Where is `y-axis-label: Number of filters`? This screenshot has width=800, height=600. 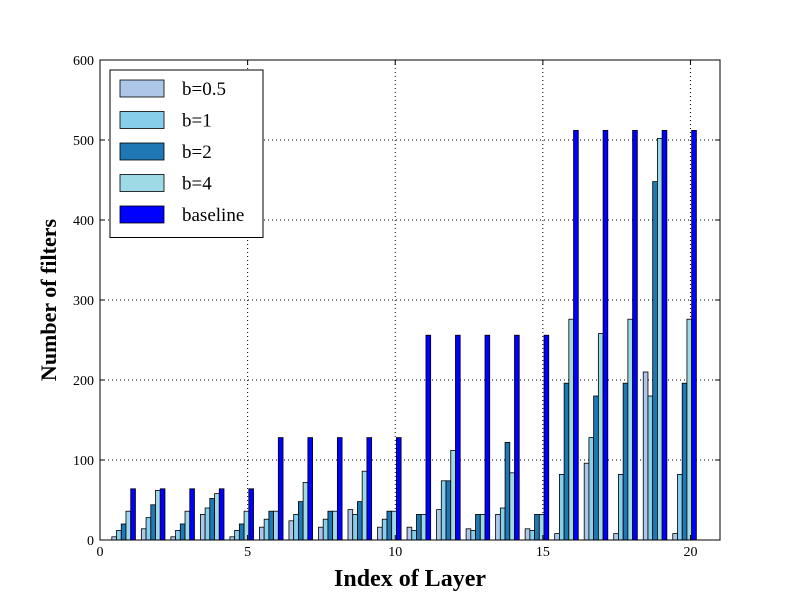 y-axis-label: Number of filters is located at coordinates (48, 300).